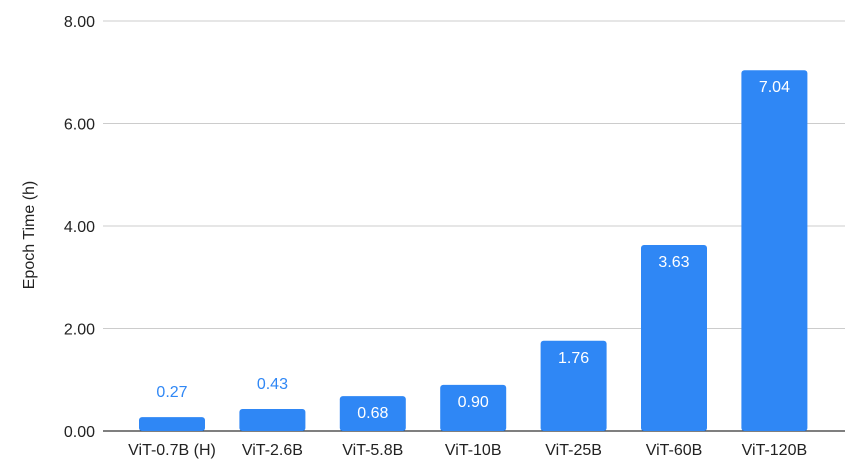 This screenshot has width=858, height=474. What do you see at coordinates (79, 125) in the screenshot?
I see `y-tick-label: 6.00` at bounding box center [79, 125].